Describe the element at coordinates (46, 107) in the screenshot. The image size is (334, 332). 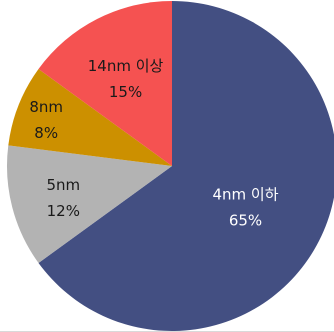
I see `slice-category-label: 8nm` at that location.